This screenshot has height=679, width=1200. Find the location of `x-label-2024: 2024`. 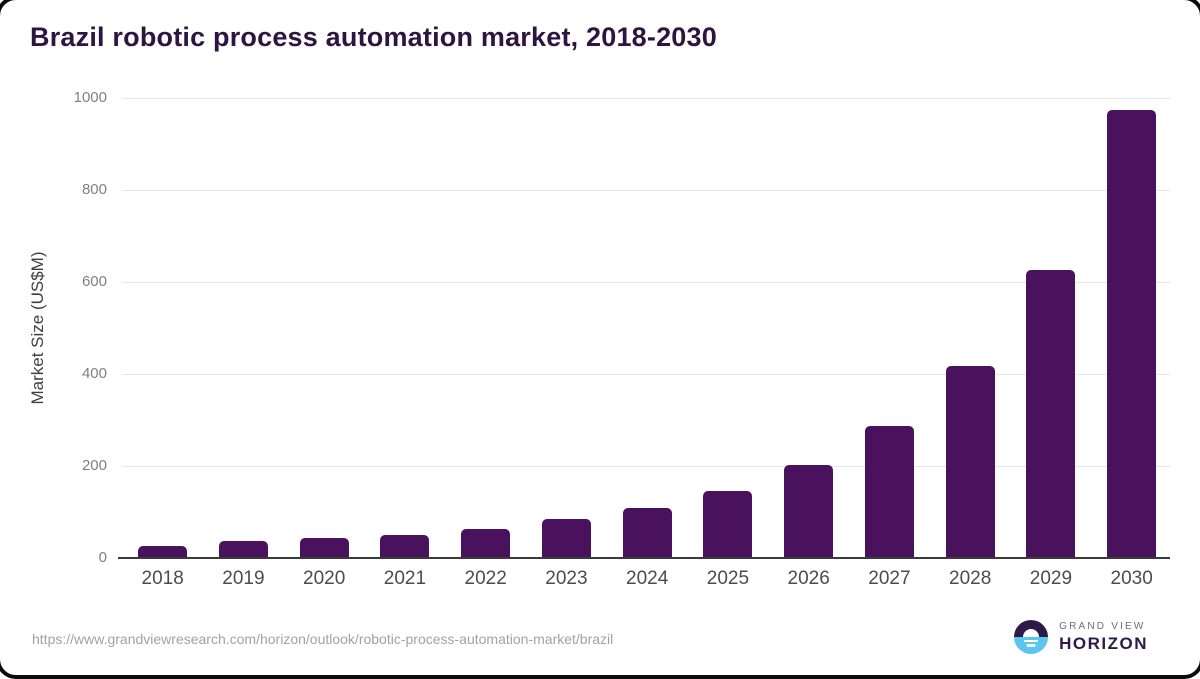

x-label-2024: 2024 is located at coordinates (647, 579).